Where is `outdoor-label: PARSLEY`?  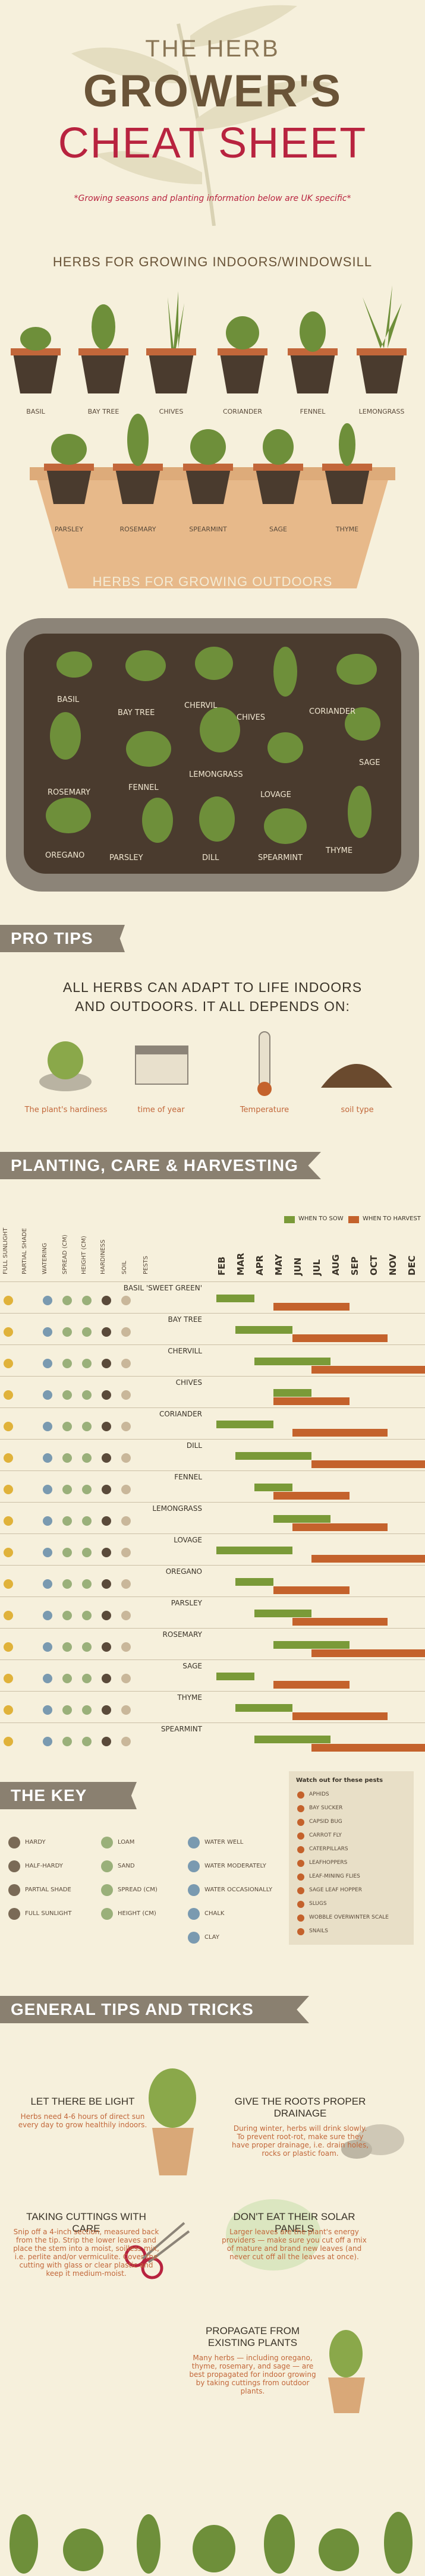
outdoor-label: PARSLEY is located at coordinates (126, 858).